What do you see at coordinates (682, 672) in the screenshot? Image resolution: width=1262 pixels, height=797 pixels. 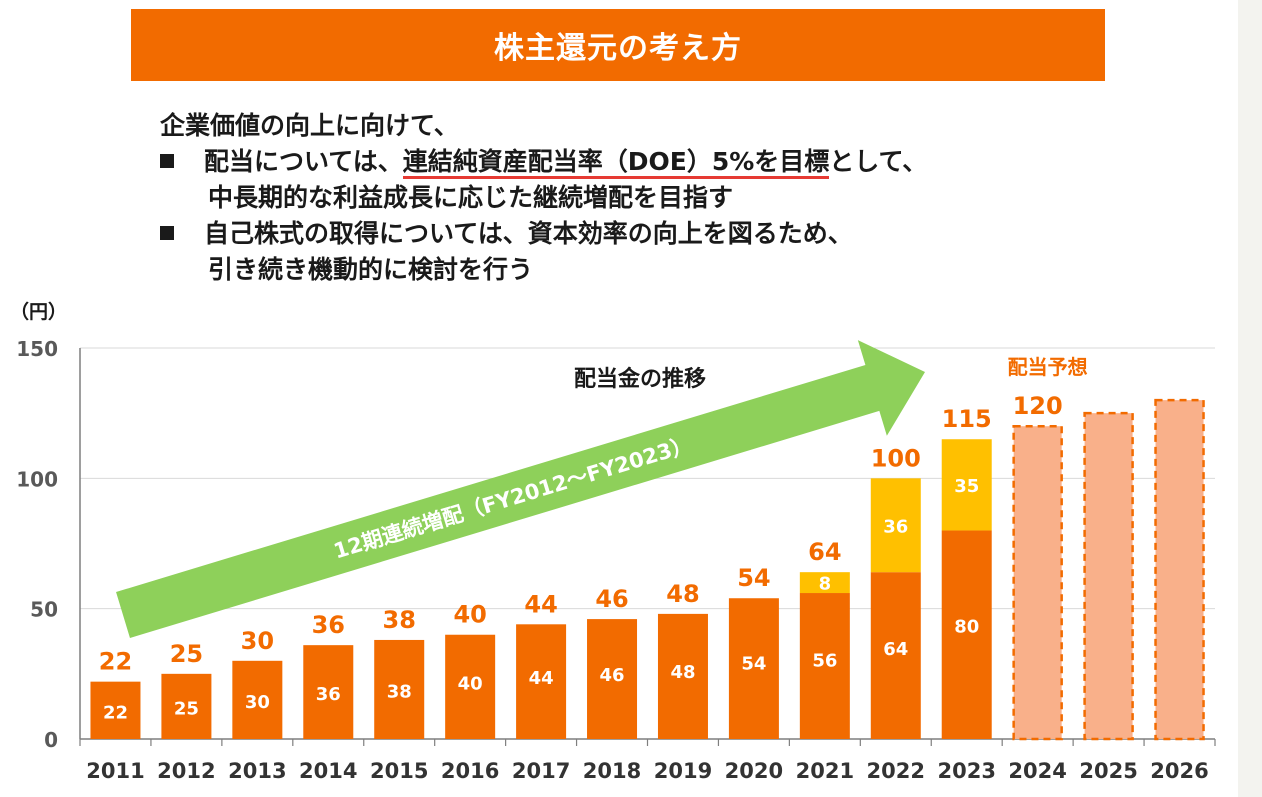 I see `bar-base-label: 48` at bounding box center [682, 672].